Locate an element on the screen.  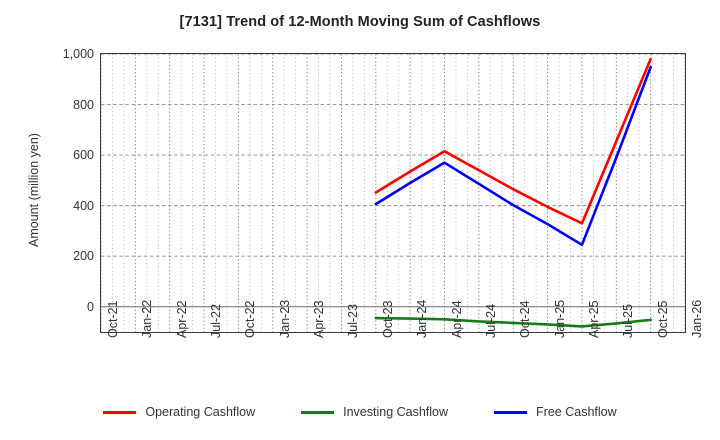
x-tick-label: Oct-23 is located at coordinates (387, 319).